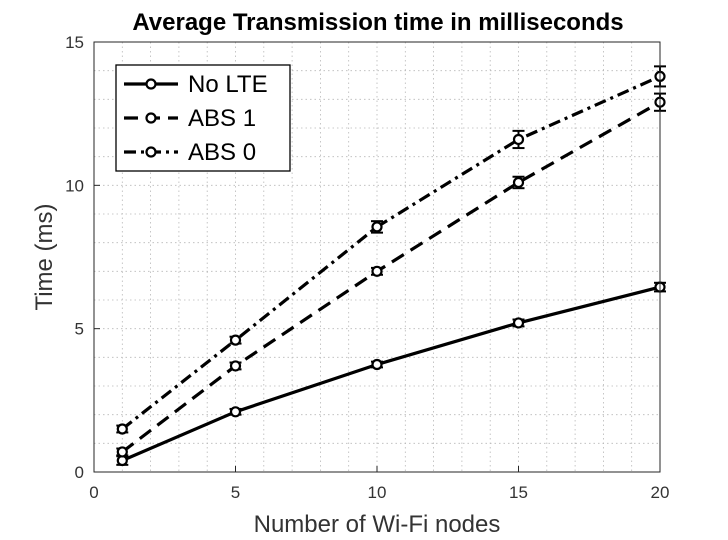  What do you see at coordinates (44, 256) in the screenshot?
I see `y-axis-label: Time (ms)` at bounding box center [44, 256].